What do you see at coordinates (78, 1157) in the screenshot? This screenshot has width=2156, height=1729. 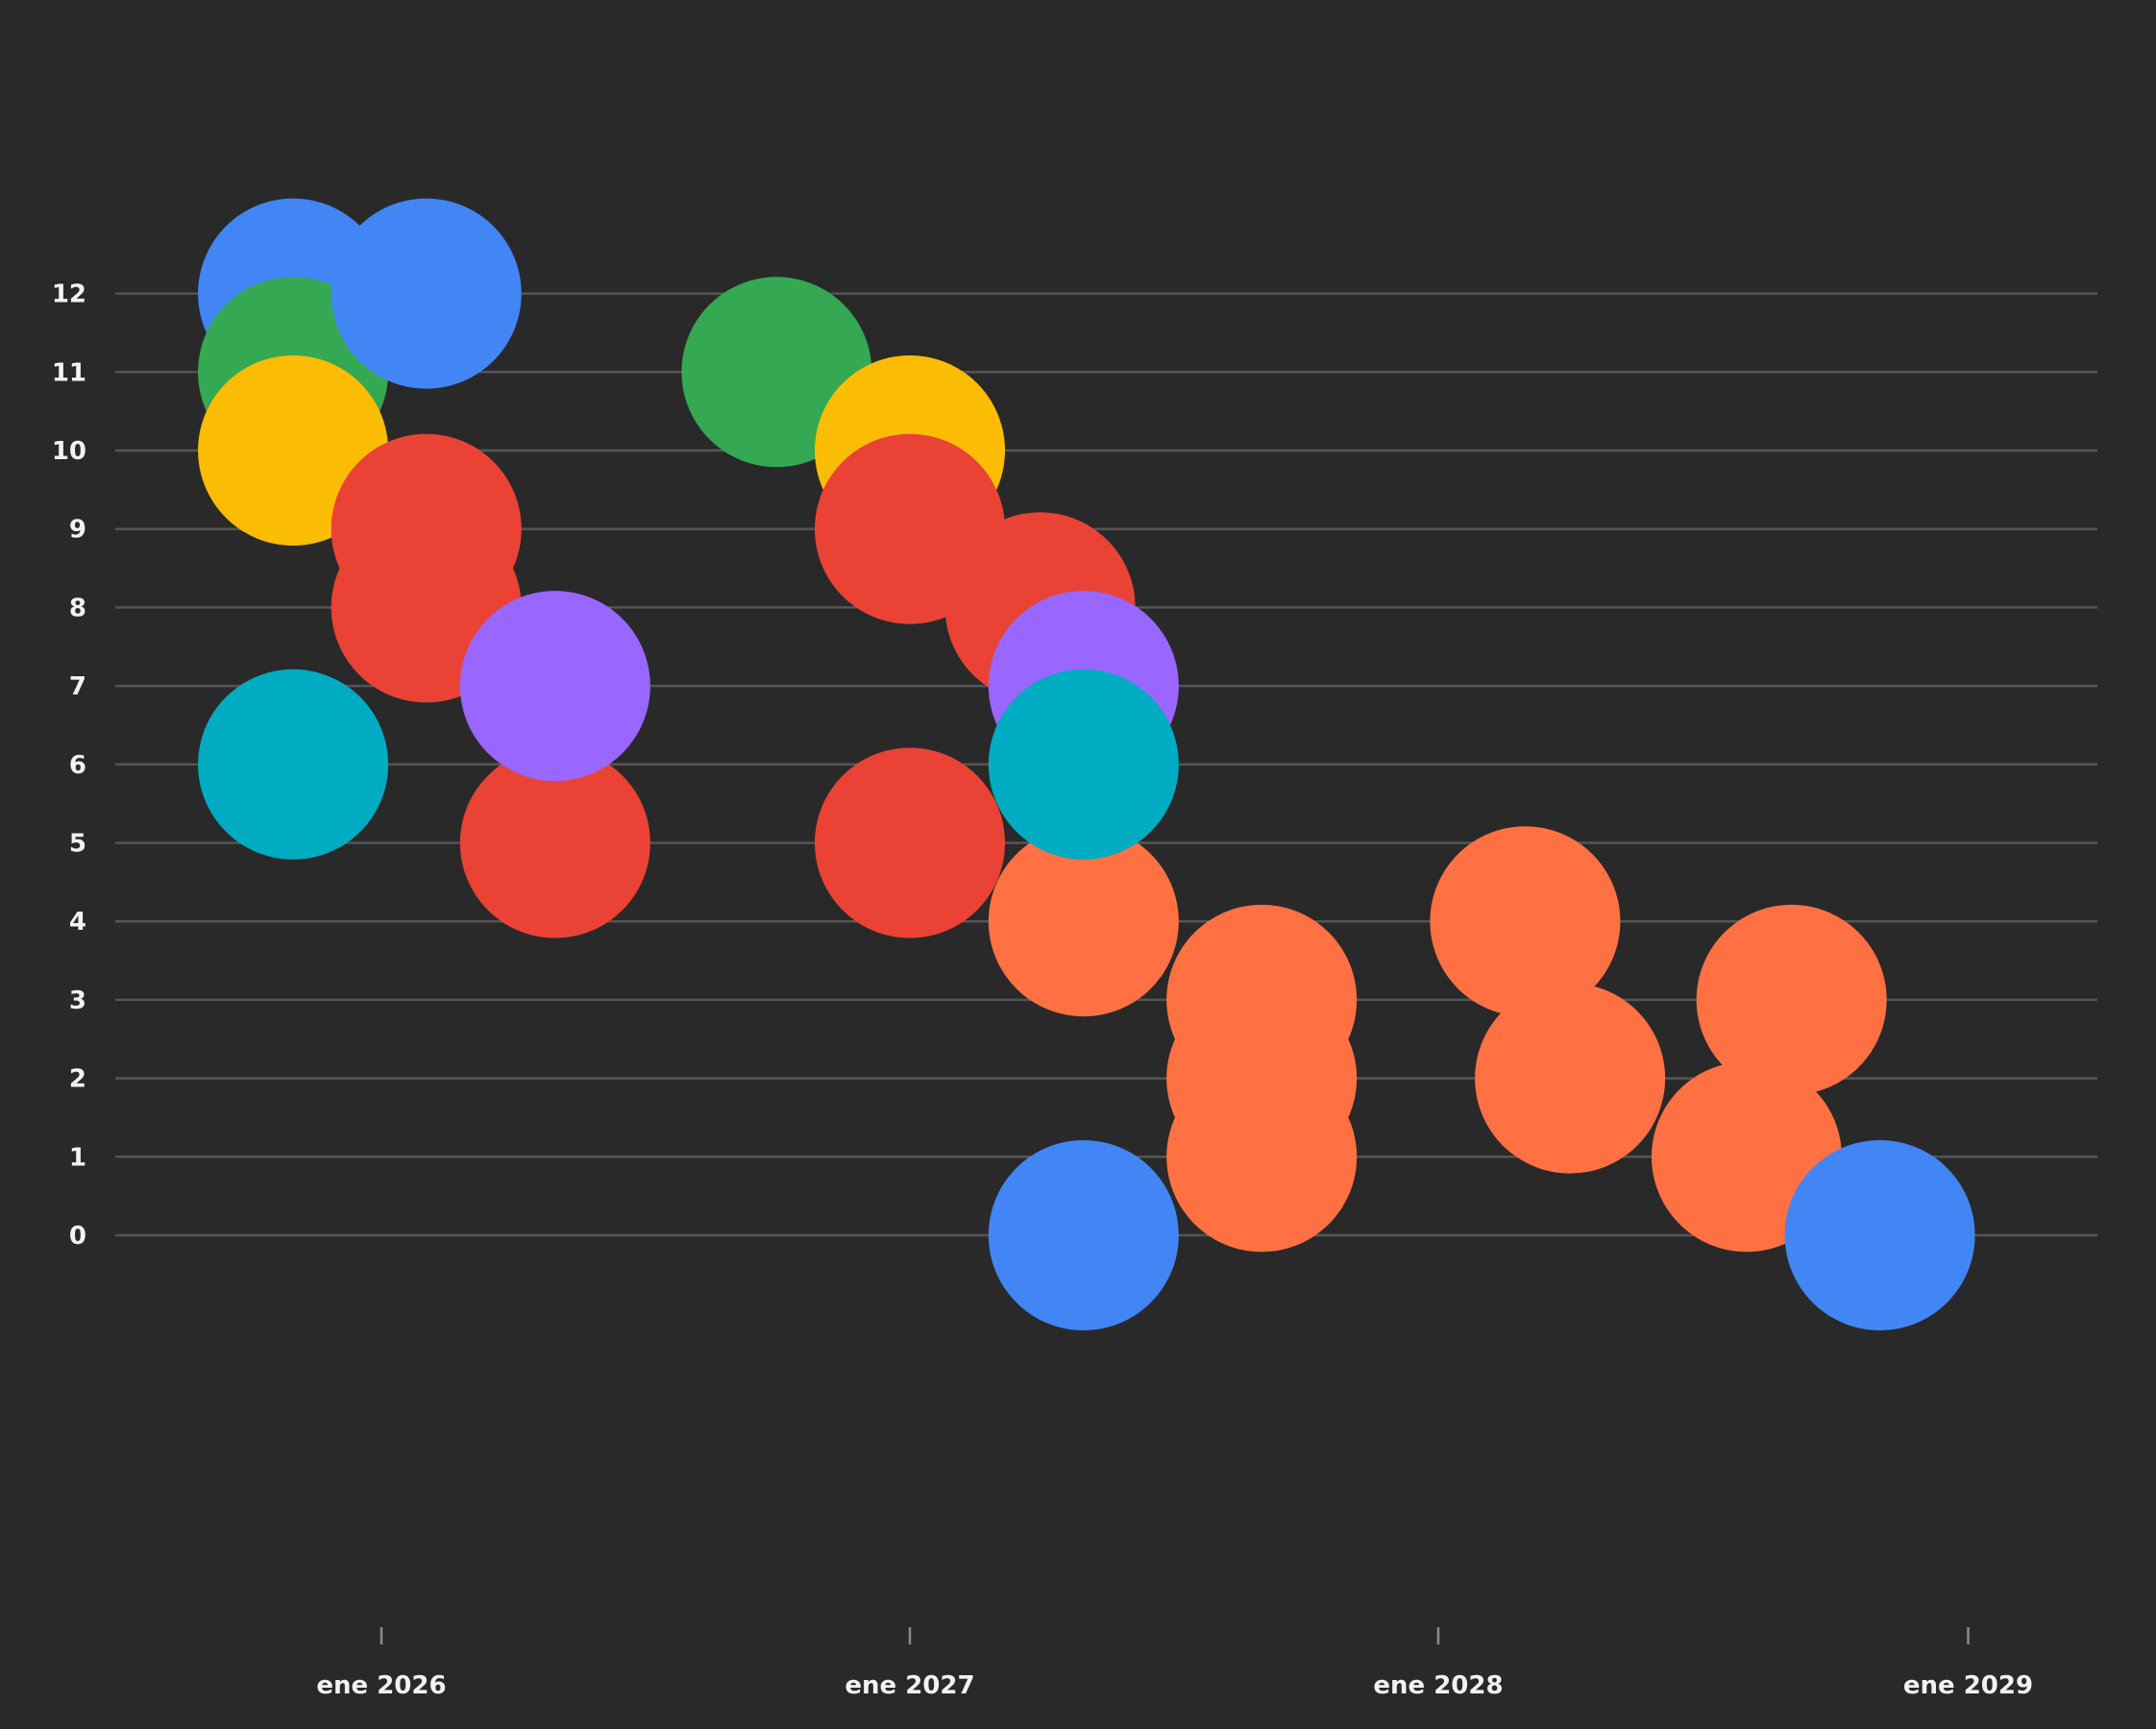 I see `y-tick-label: 1` at bounding box center [78, 1157].